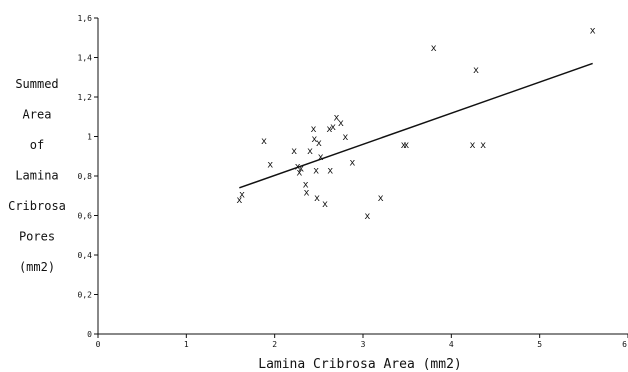 Image resolution: width=628 pixels, height=372 pixels. I want to click on y-axis-label-line: Area, so click(37, 115).